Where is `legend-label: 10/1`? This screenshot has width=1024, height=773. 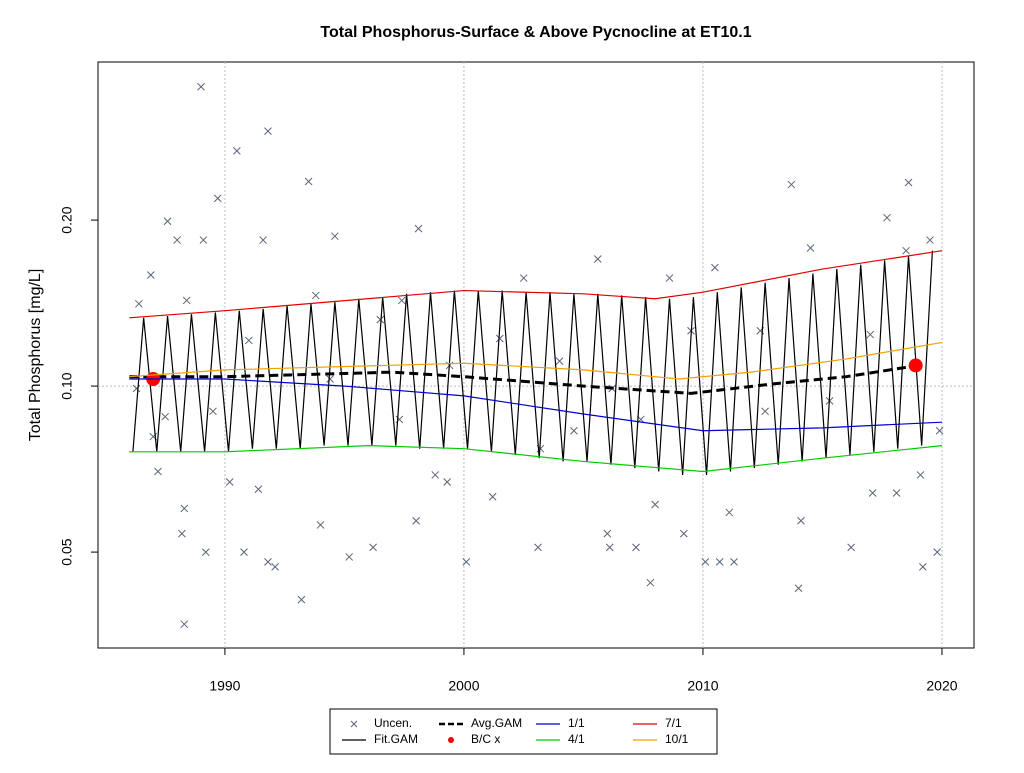 legend-label: 10/1 is located at coordinates (677, 739).